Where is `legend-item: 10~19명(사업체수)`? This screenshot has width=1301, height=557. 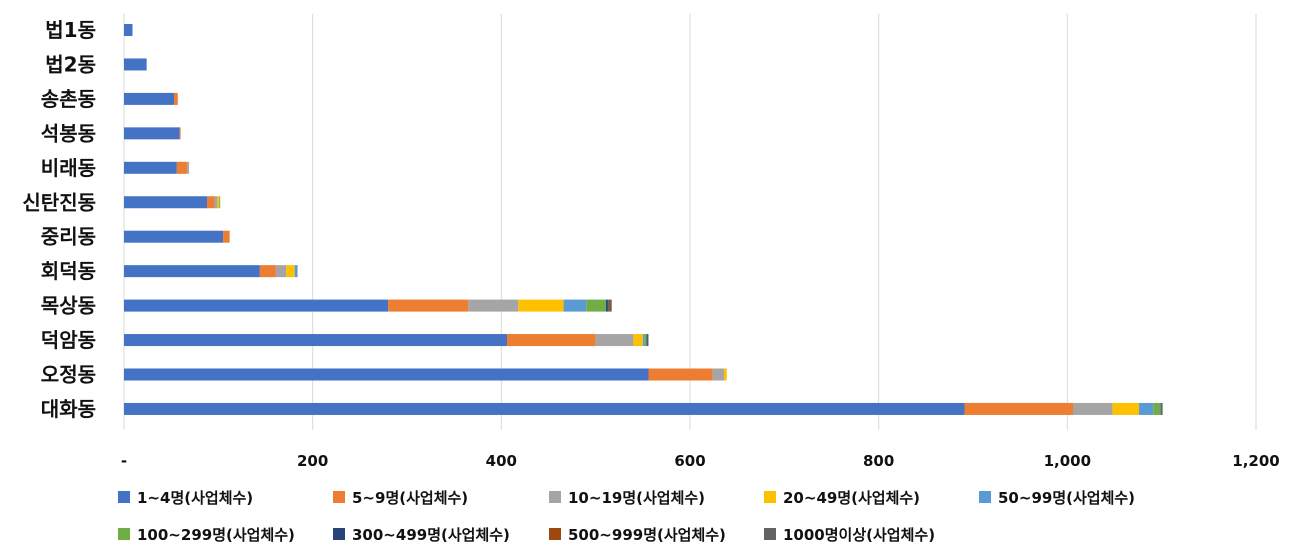 legend-item: 10~19명(사업체수) is located at coordinates (627, 498).